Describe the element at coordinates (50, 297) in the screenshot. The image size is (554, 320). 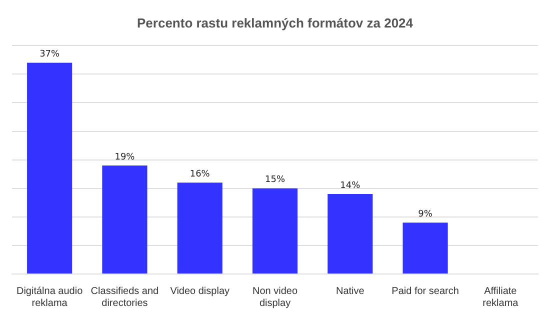
I see `x-tick-label: Digitálna audio reklama` at that location.